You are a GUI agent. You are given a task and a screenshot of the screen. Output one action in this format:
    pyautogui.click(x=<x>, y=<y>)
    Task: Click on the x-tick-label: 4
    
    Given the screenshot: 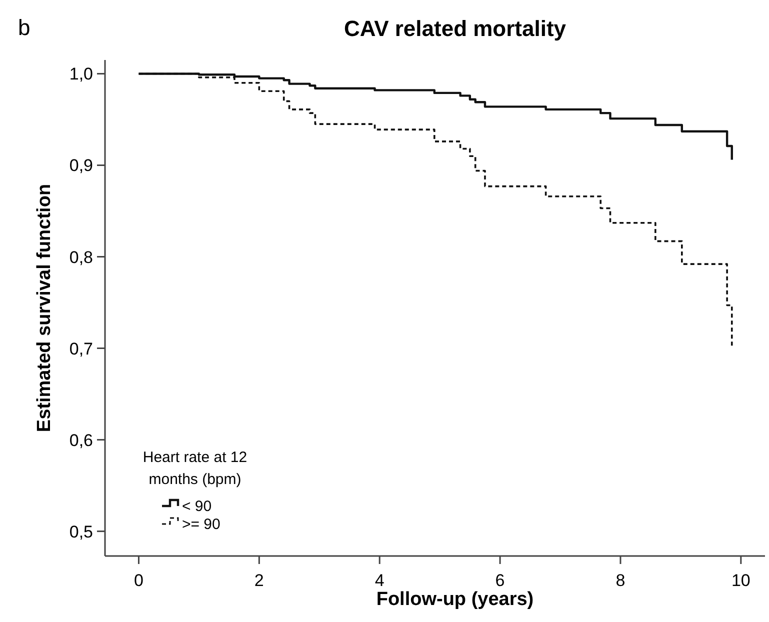 What is the action you would take?
    pyautogui.click(x=379, y=580)
    